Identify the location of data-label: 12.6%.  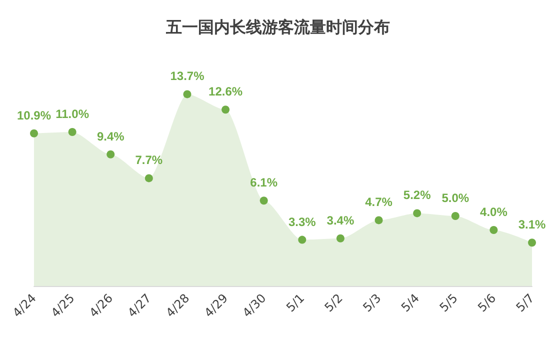
(225, 91).